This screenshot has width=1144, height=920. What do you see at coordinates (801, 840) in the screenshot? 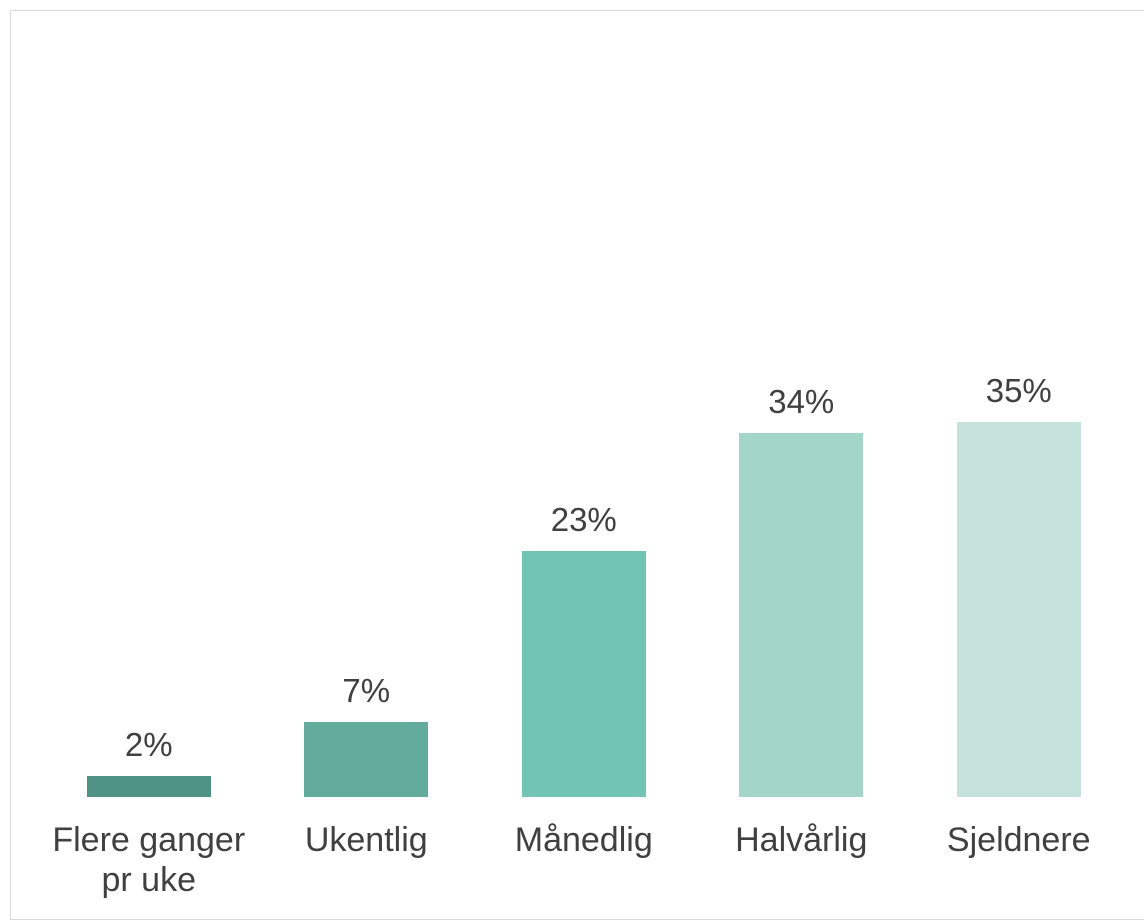
I see `category-label: Halvårlig` at bounding box center [801, 840].